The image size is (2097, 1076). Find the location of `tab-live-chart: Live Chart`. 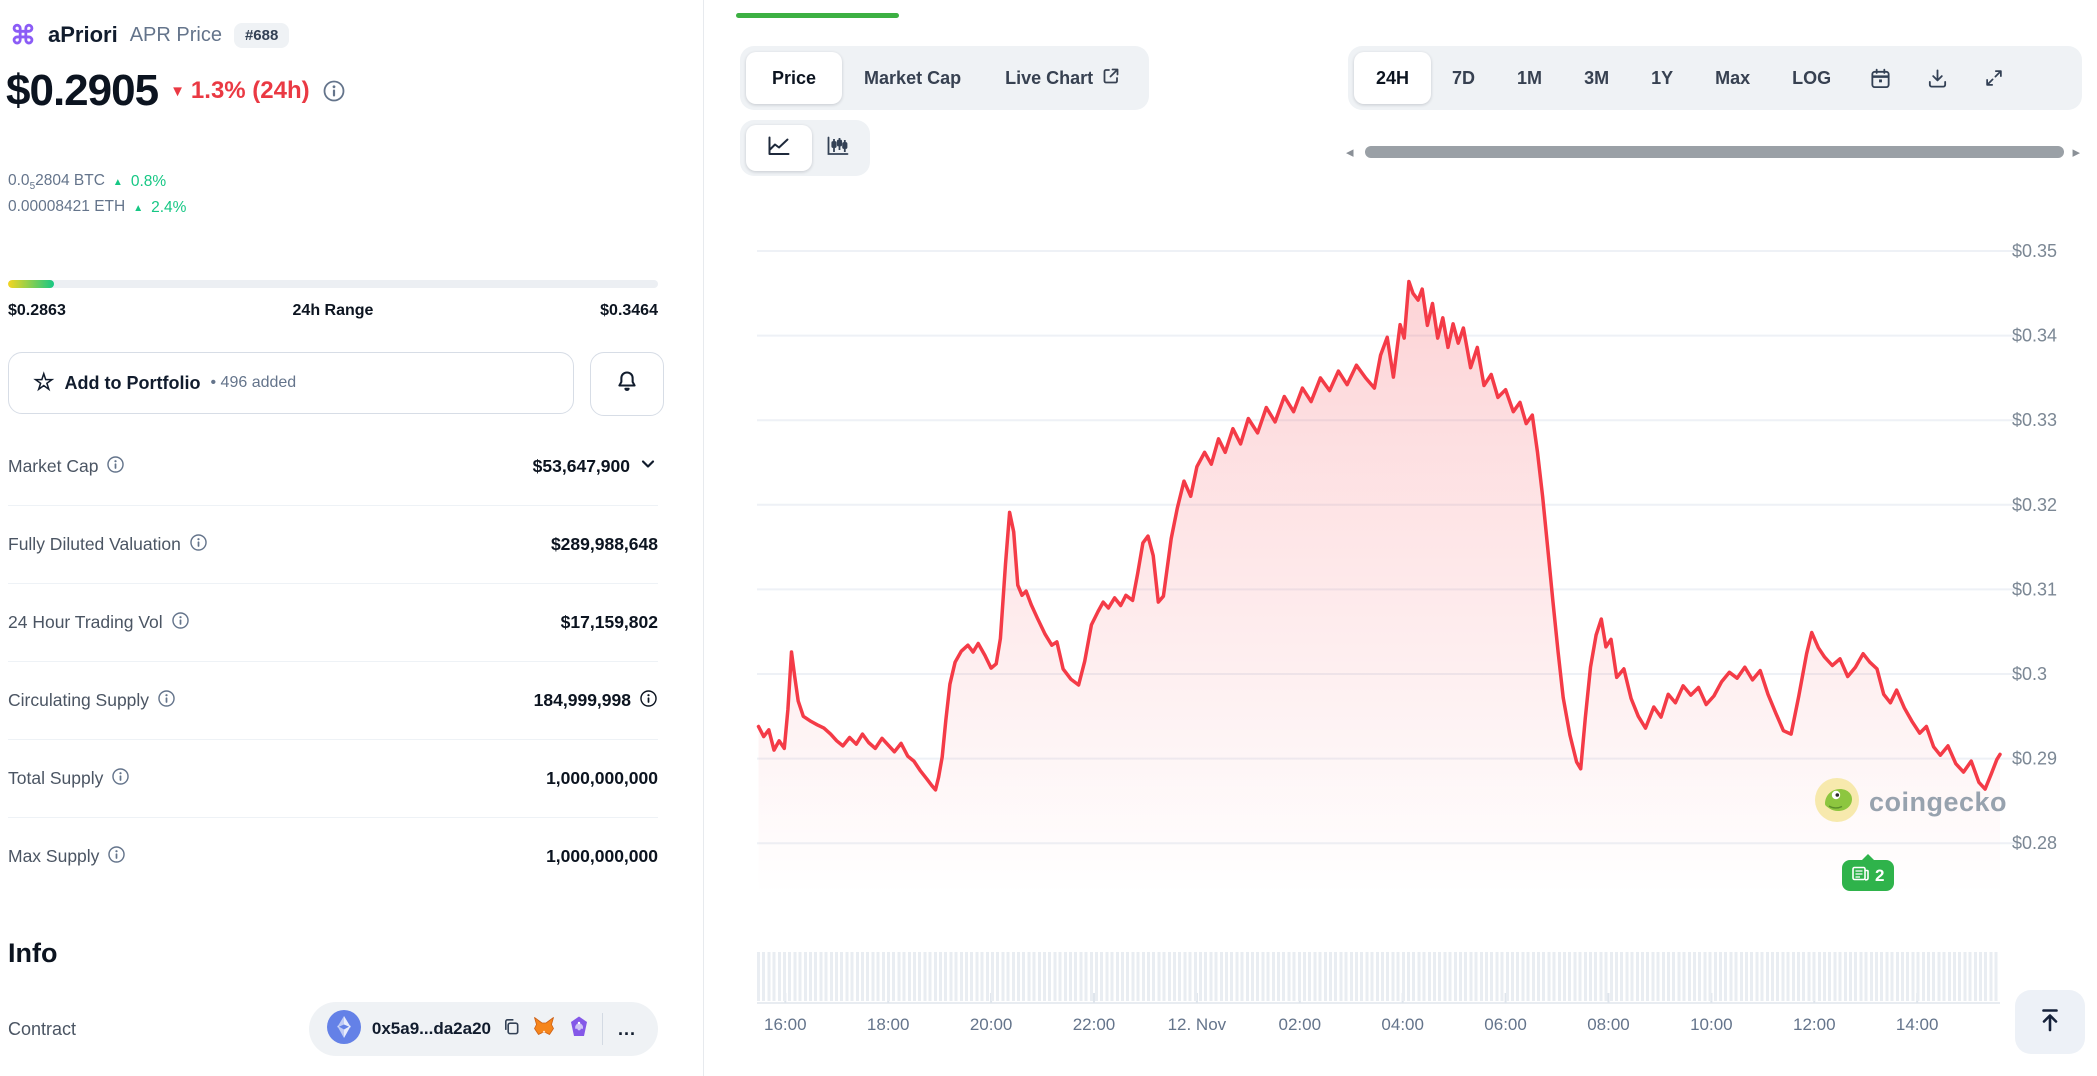

tab-live-chart: Live Chart is located at coordinates (1063, 78).